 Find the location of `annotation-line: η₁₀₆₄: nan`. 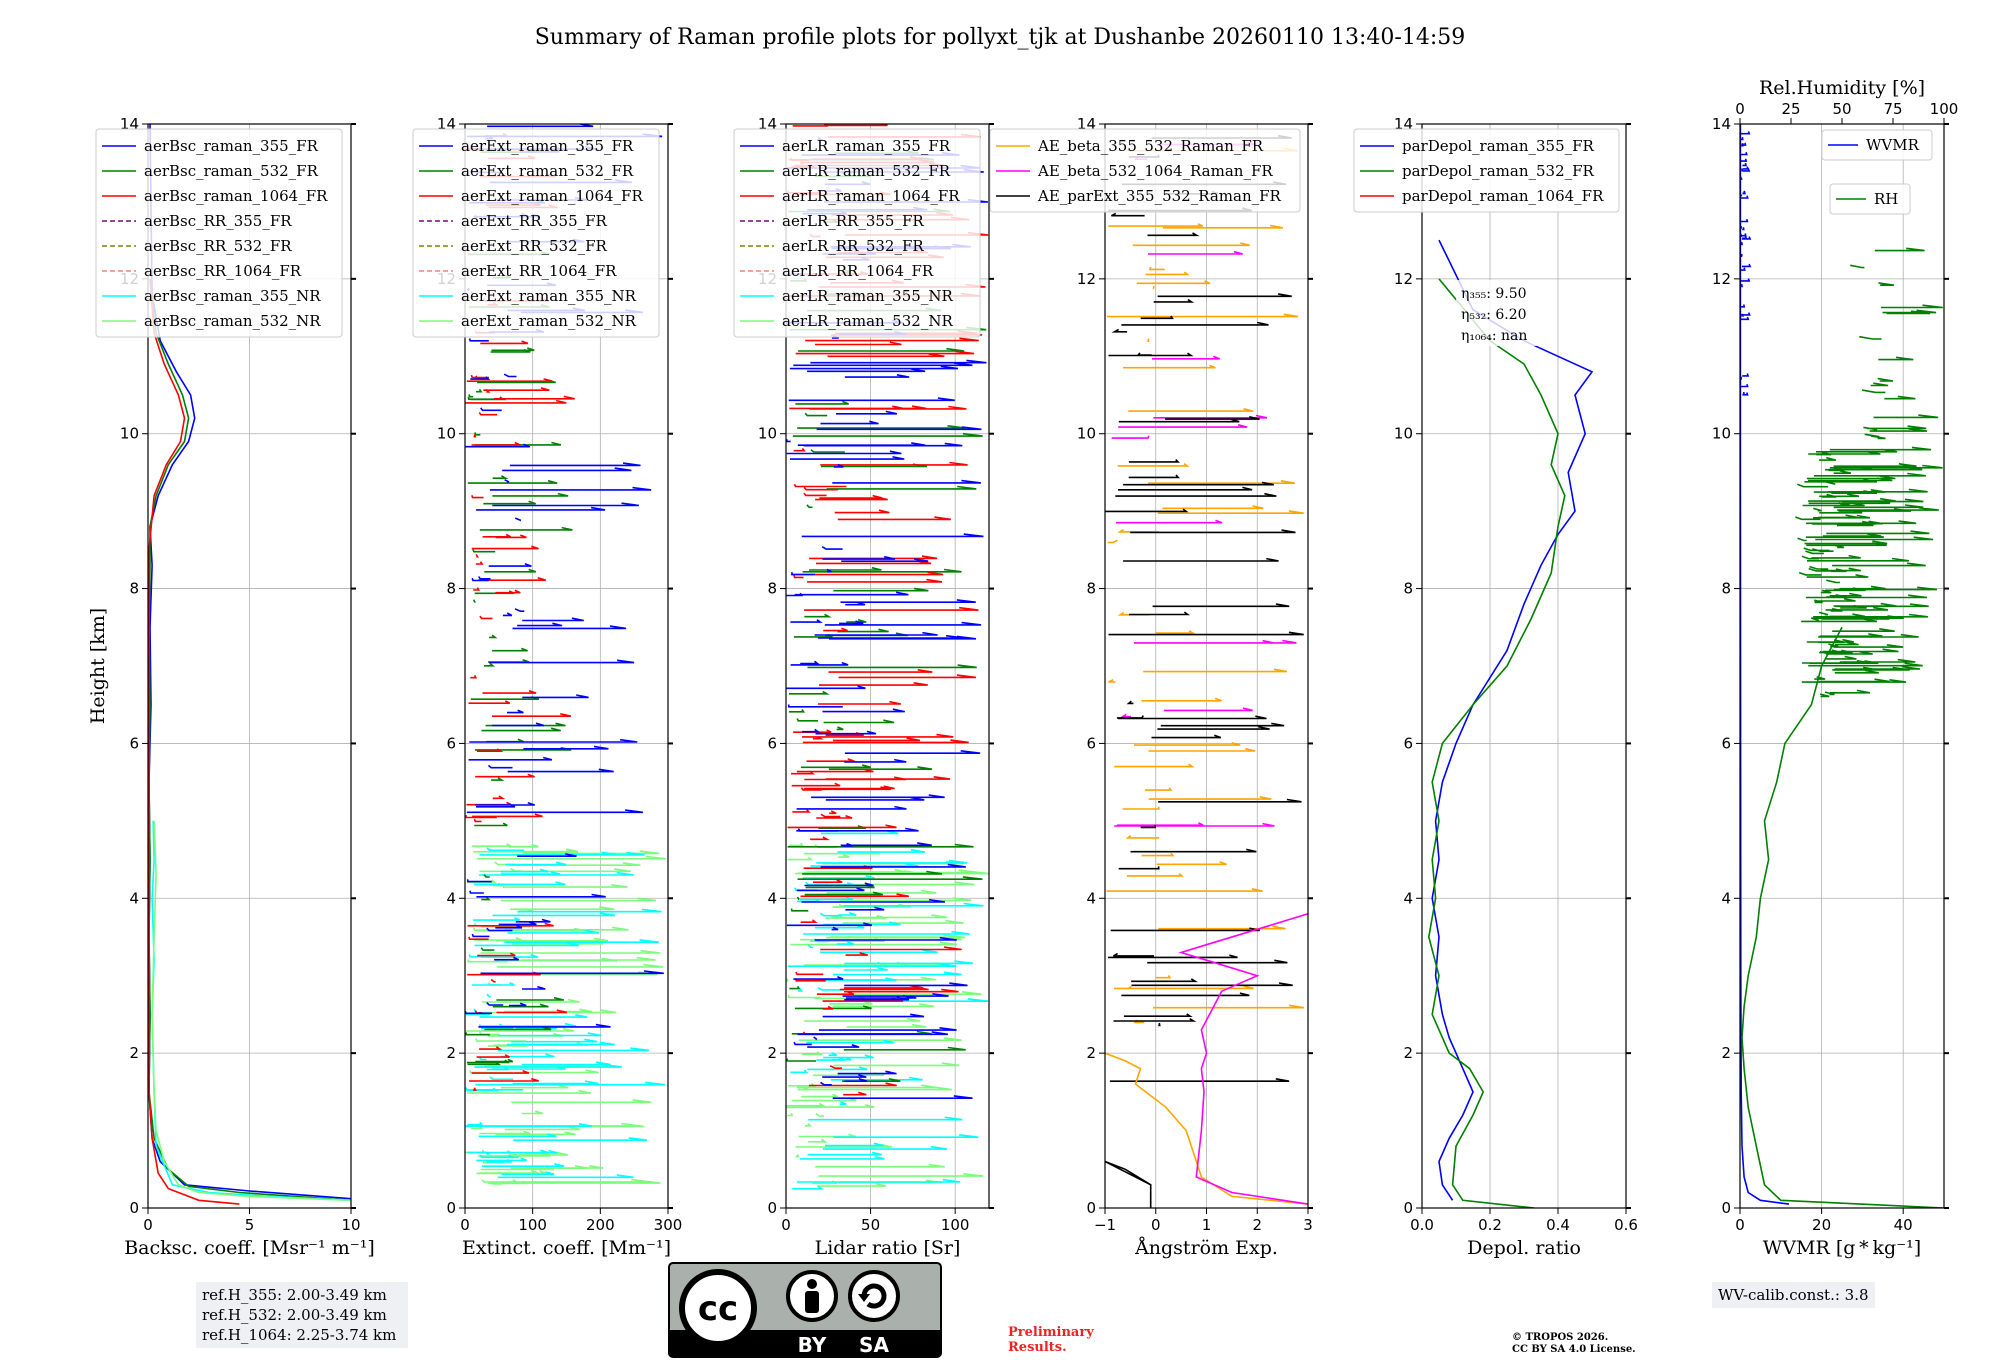

annotation-line: η₁₀₆₄: nan is located at coordinates (1494, 336).